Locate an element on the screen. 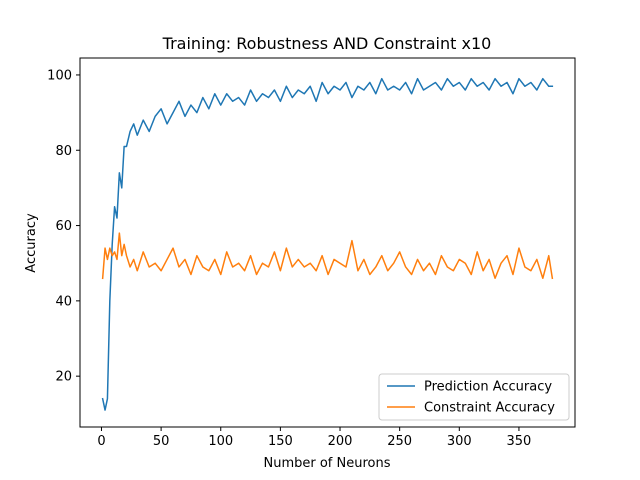 The image size is (640, 480). x-tick-label: 300 is located at coordinates (459, 441).